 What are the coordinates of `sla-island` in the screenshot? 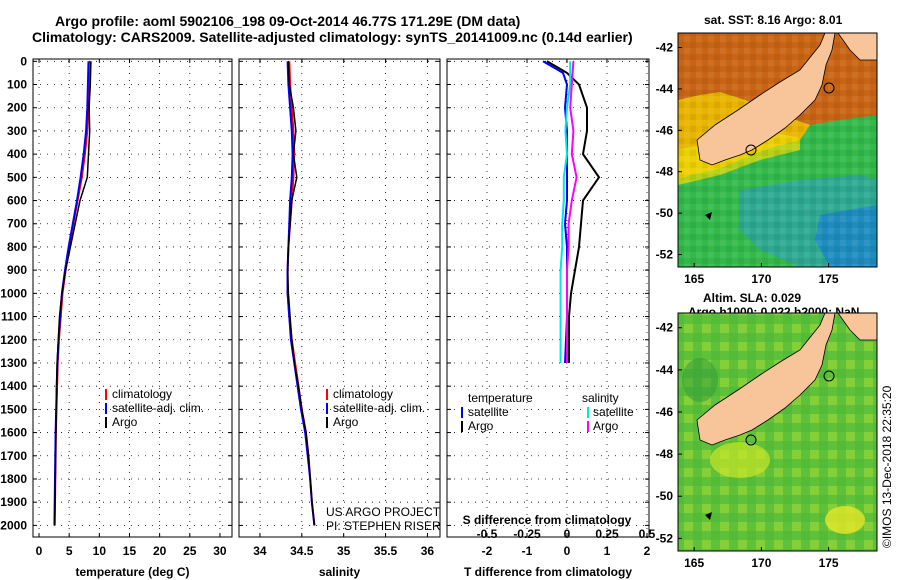 It's located at (708, 516).